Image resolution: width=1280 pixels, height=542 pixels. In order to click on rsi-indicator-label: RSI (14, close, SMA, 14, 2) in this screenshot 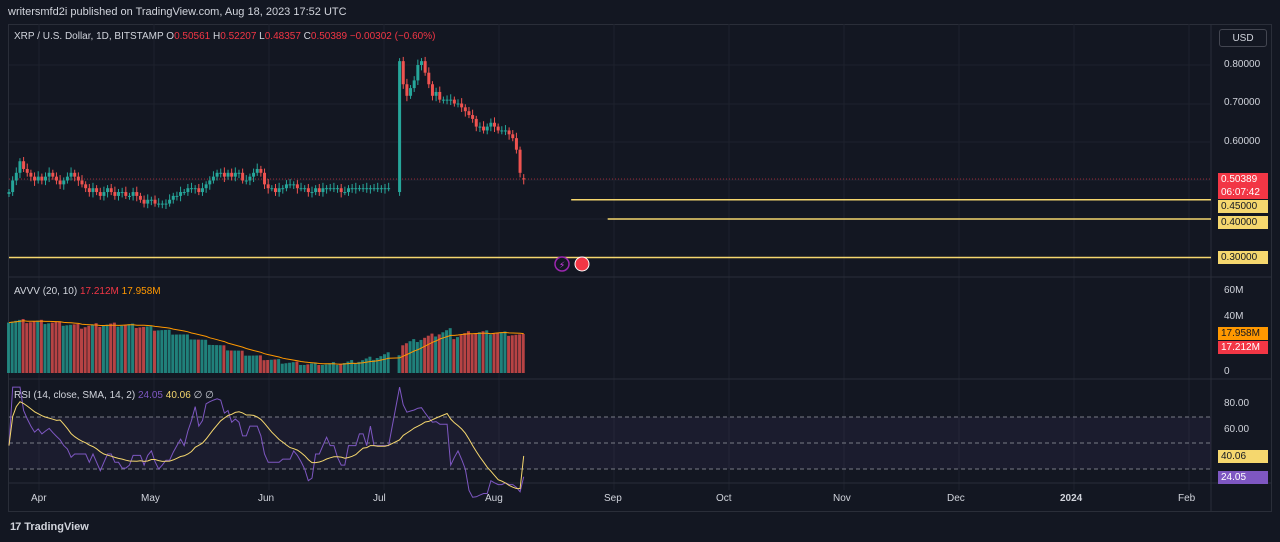, I will do `click(75, 395)`.